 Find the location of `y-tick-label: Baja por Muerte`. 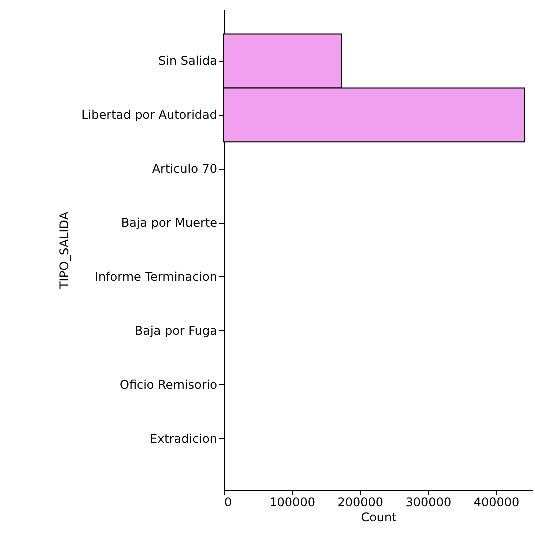

y-tick-label: Baja por Muerte is located at coordinates (169, 223).